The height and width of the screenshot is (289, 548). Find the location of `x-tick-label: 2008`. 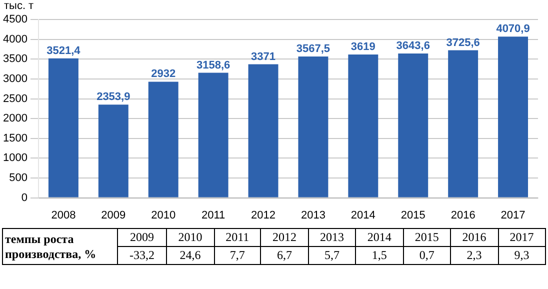

x-tick-label: 2008 is located at coordinates (63, 215).